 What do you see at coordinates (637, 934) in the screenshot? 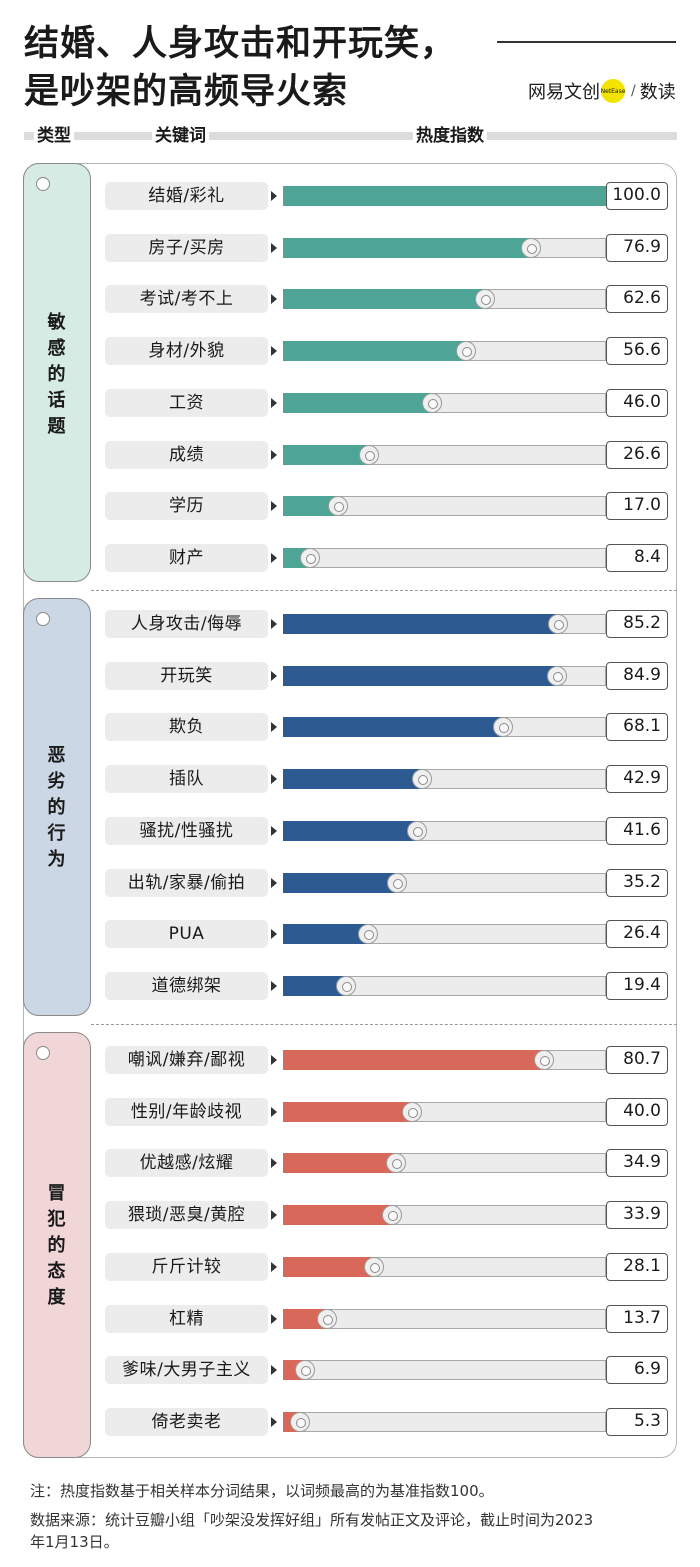
I see `value-label: 26.4` at bounding box center [637, 934].